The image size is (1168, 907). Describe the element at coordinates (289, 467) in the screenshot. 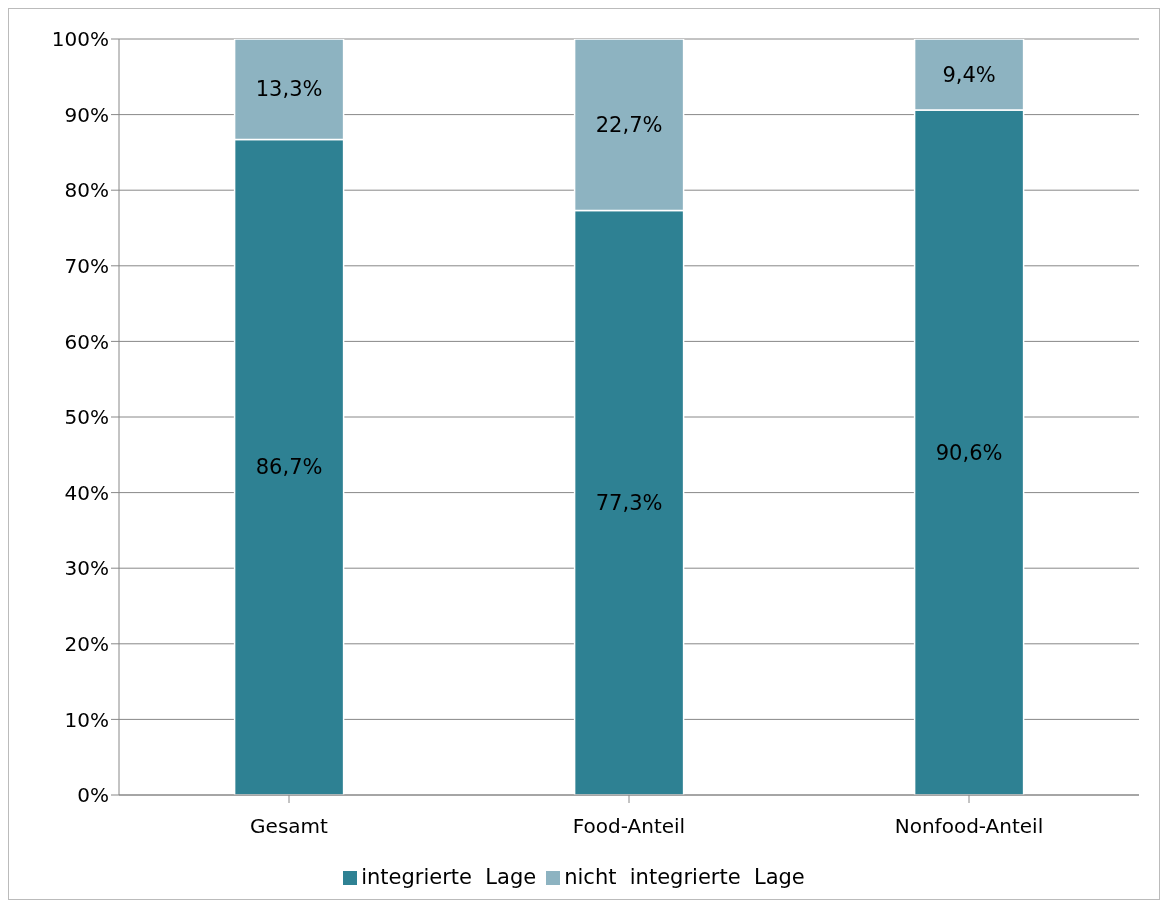

I see `data-label: 86,7%` at that location.